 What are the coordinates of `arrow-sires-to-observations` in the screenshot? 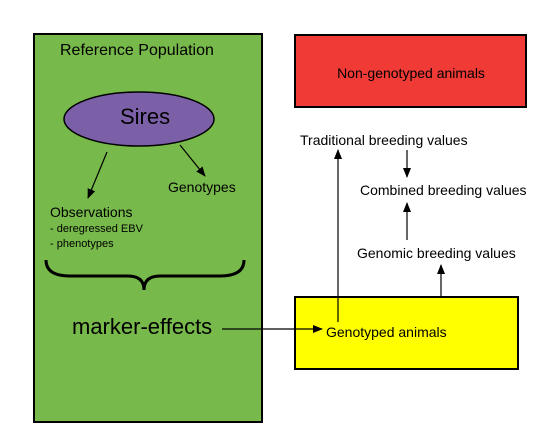 It's located at (97, 175).